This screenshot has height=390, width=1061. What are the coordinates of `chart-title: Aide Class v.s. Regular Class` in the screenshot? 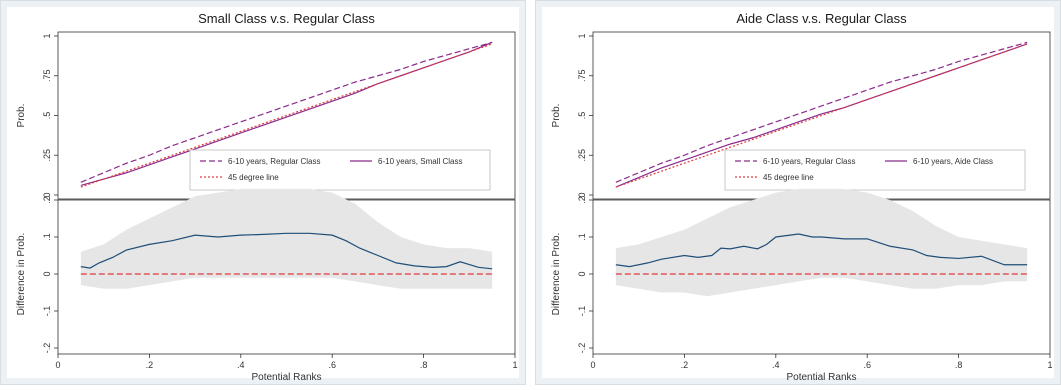 It's located at (821, 18).